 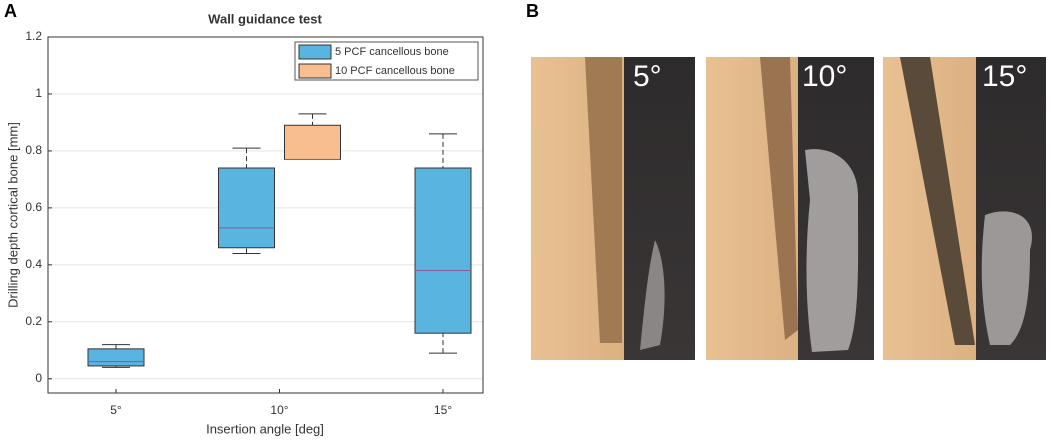 What do you see at coordinates (10, 11) in the screenshot?
I see `panel-label: A` at bounding box center [10, 11].